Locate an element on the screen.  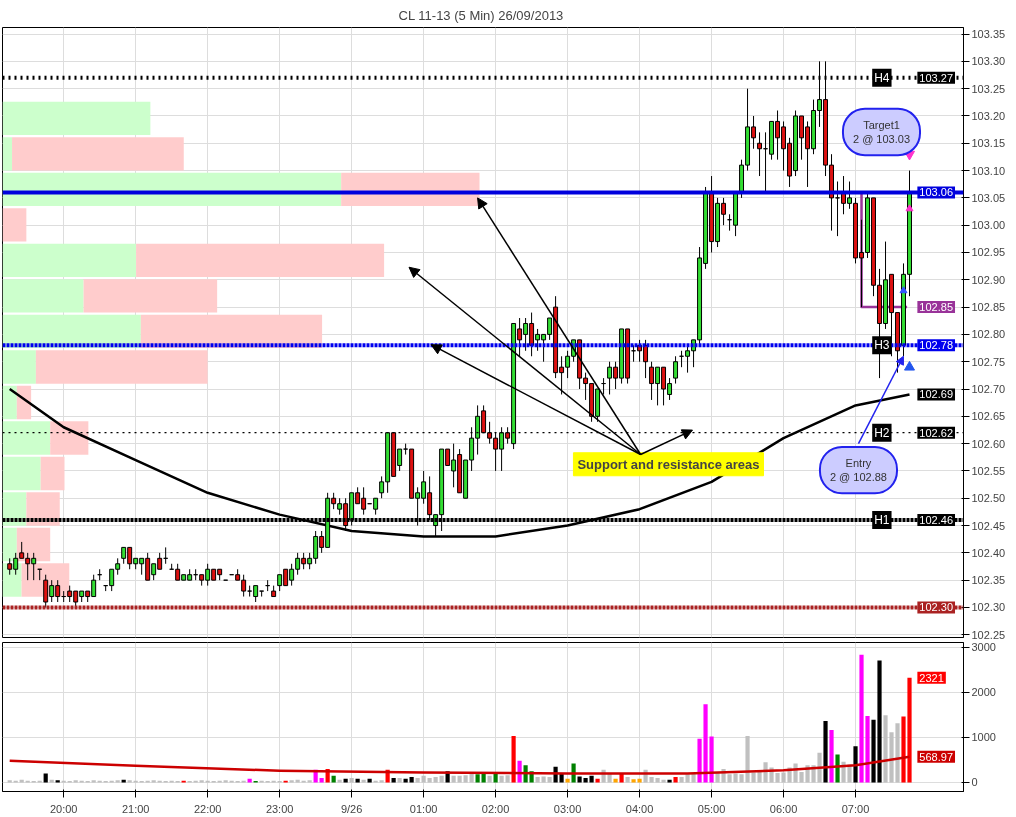
y-tick-label: 102.50 is located at coordinates (988, 498).